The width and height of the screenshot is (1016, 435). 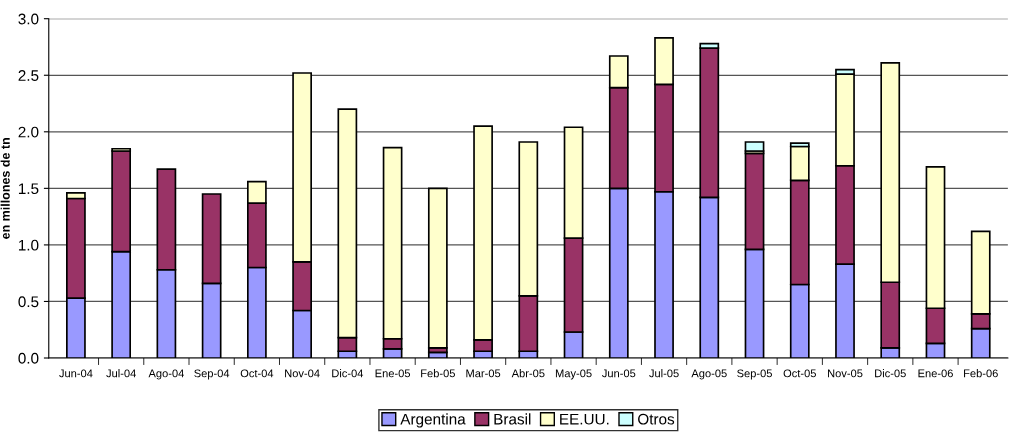 What do you see at coordinates (438, 373) in the screenshot?
I see `x-tick-label: Feb-05` at bounding box center [438, 373].